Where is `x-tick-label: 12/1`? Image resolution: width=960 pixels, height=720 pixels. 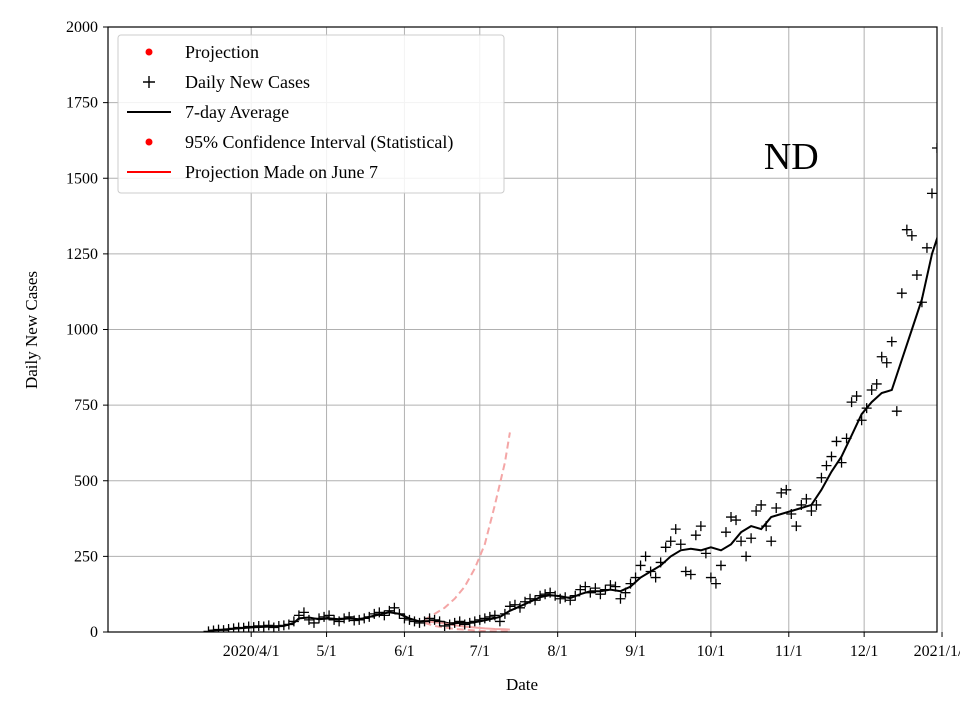 x-tick-label: 12/1 is located at coordinates (864, 651).